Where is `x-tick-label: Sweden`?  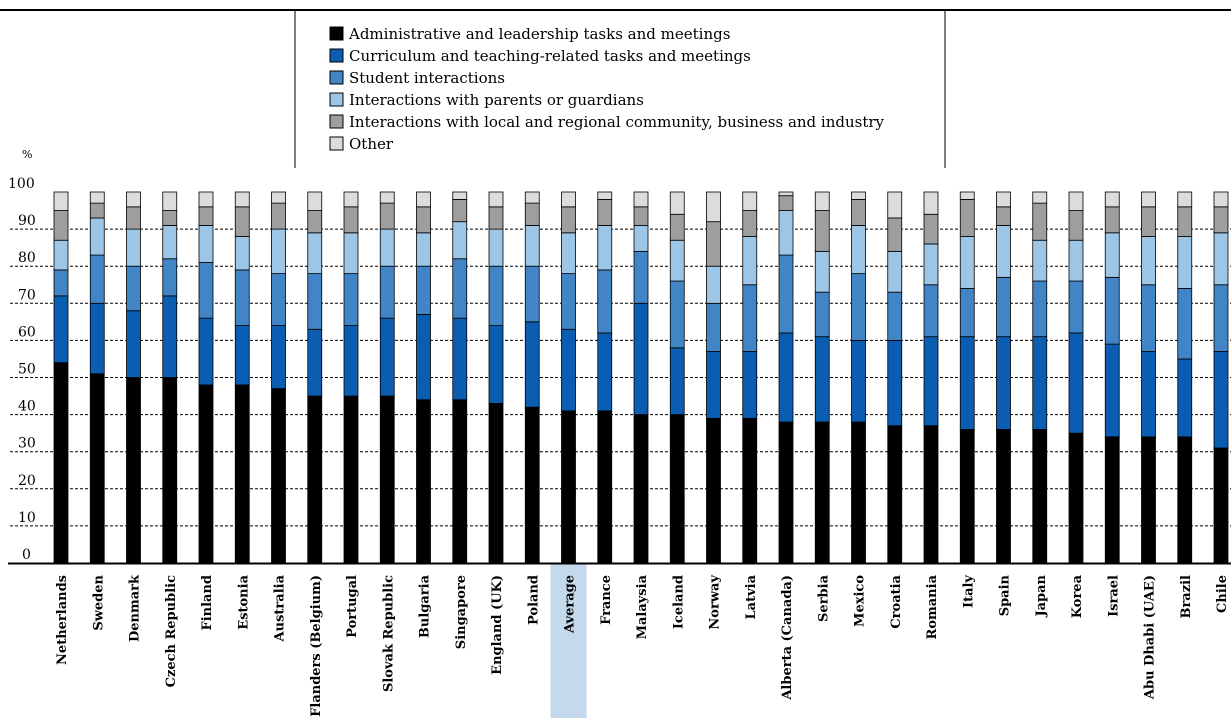
x-tick-label: Sweden is located at coordinates (98, 602).